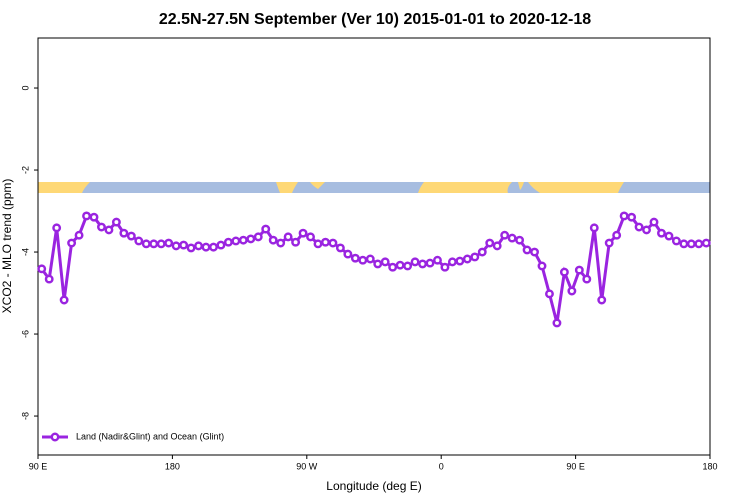 The image size is (750, 500). Describe the element at coordinates (55, 437) in the screenshot. I see `legend-marker` at that location.